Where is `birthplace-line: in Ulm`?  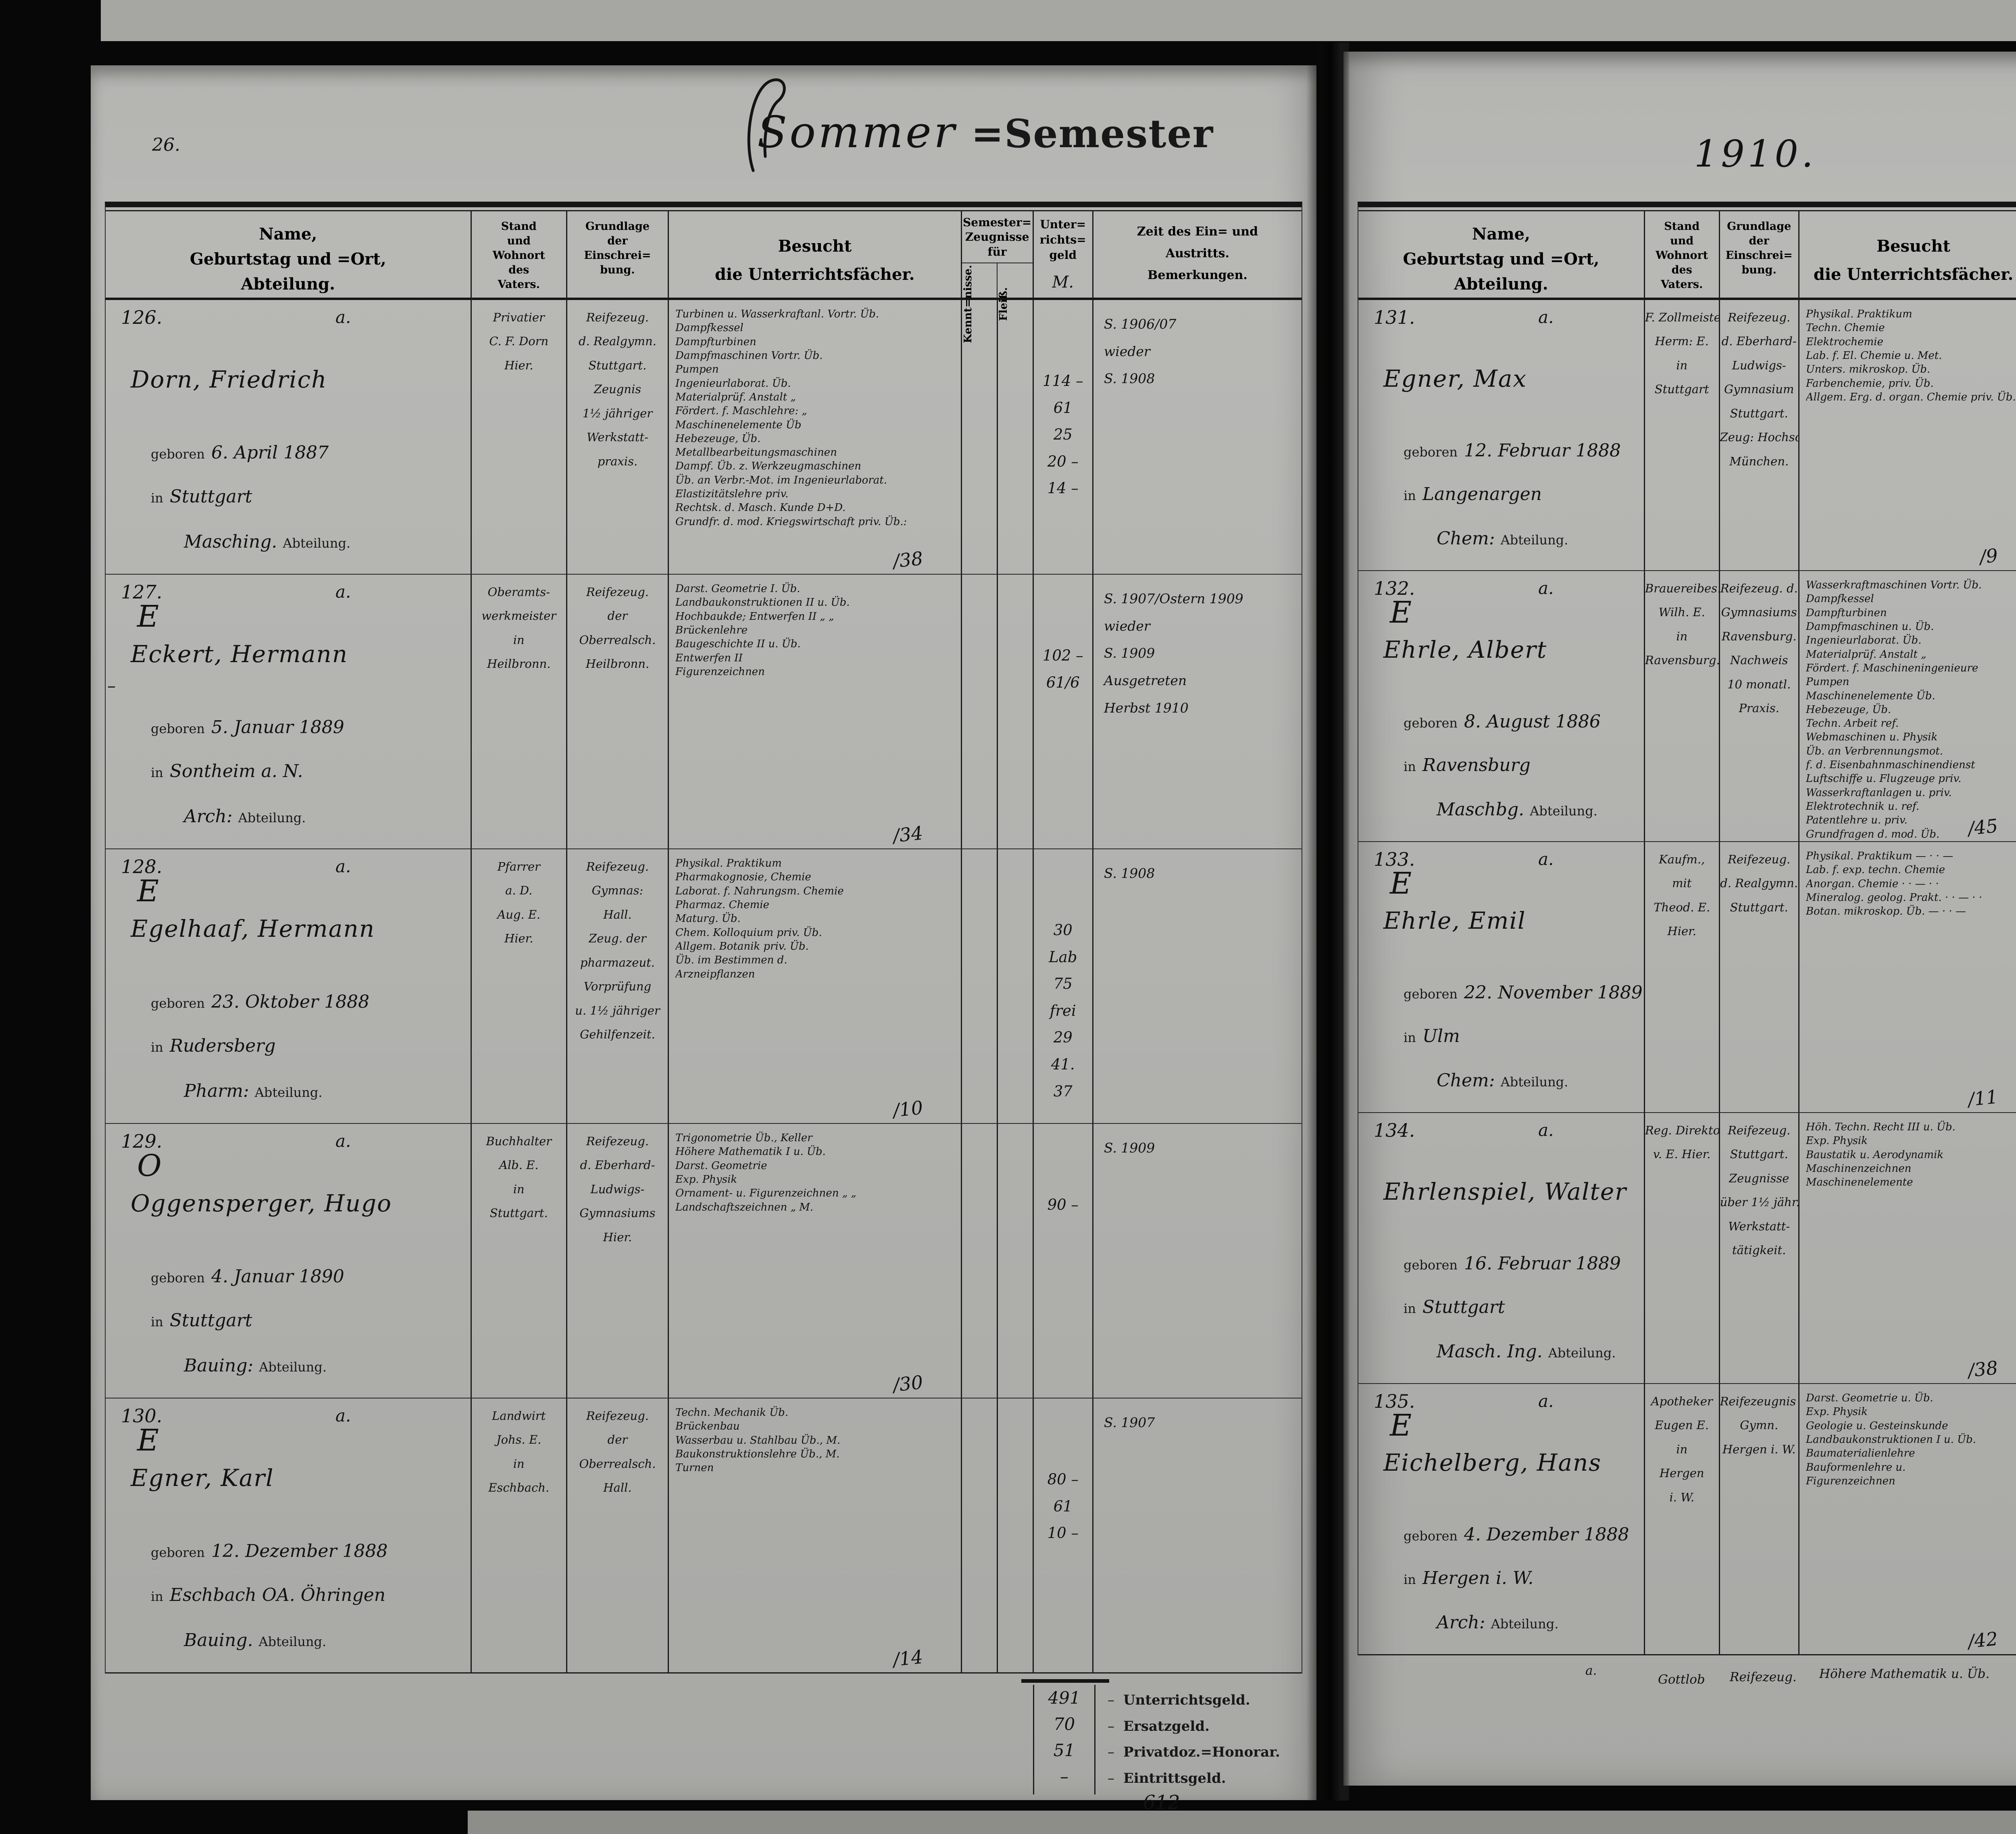
birthplace-line: in Ulm is located at coordinates (1432, 1036).